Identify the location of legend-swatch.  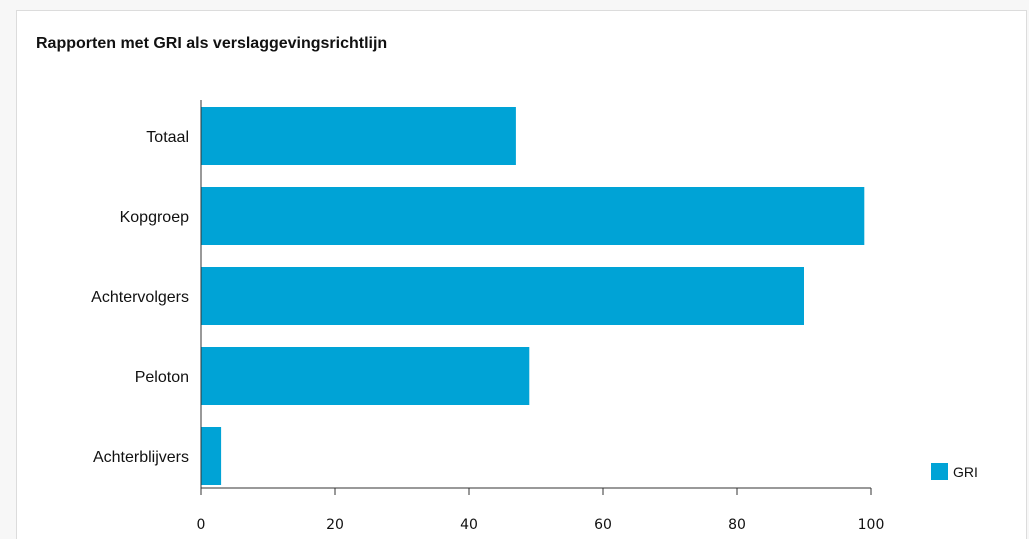
(939, 471).